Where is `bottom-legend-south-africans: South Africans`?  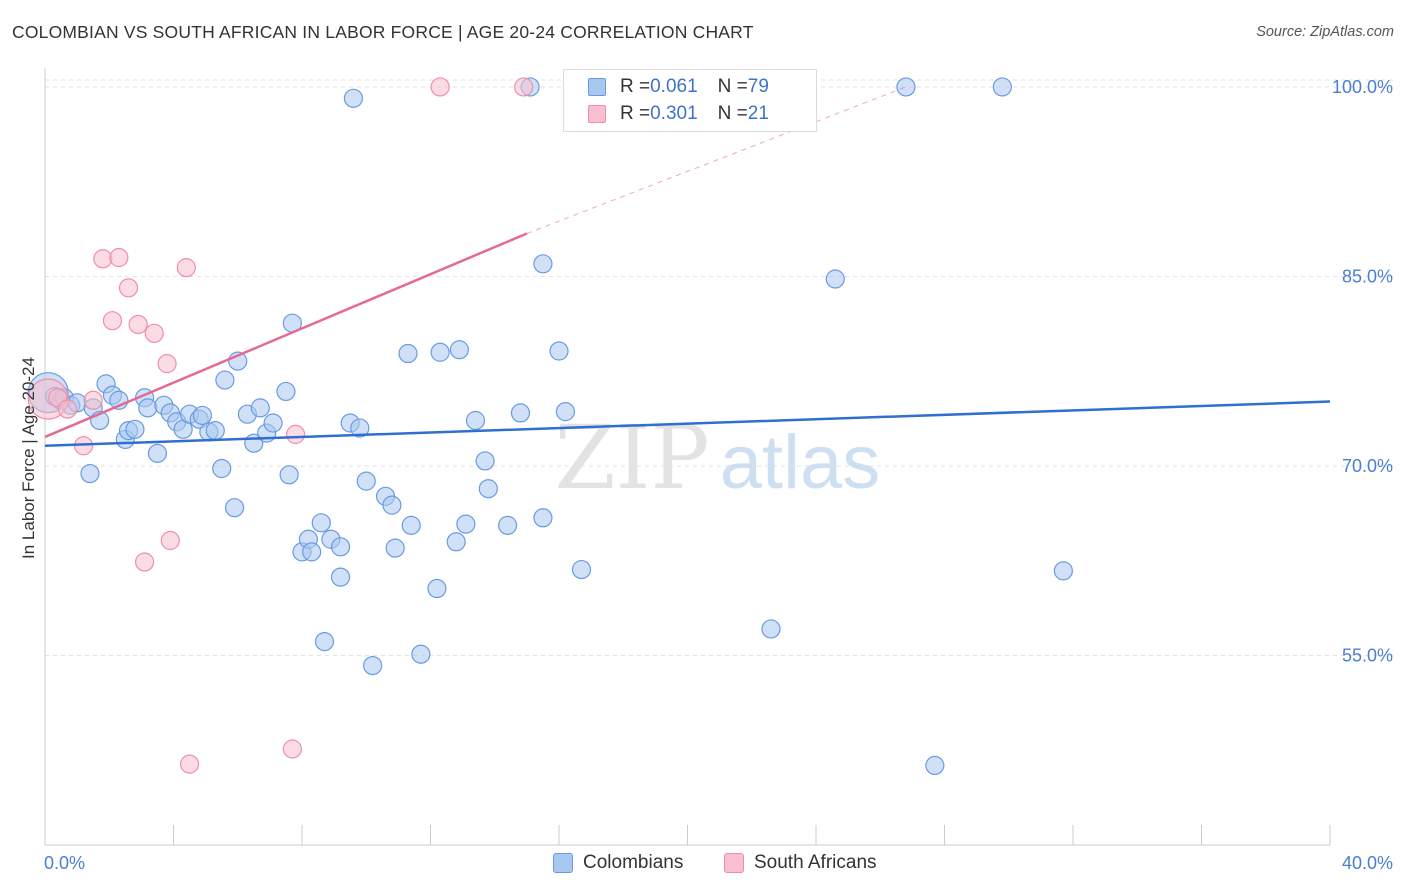 bottom-legend-south-africans: South Africans is located at coordinates (800, 863).